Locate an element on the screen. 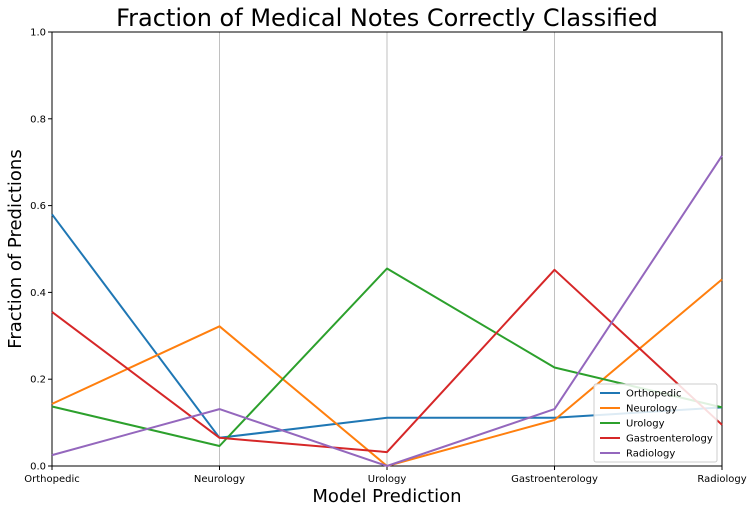 The height and width of the screenshot is (513, 753). legend-label: Radiology is located at coordinates (650, 454).